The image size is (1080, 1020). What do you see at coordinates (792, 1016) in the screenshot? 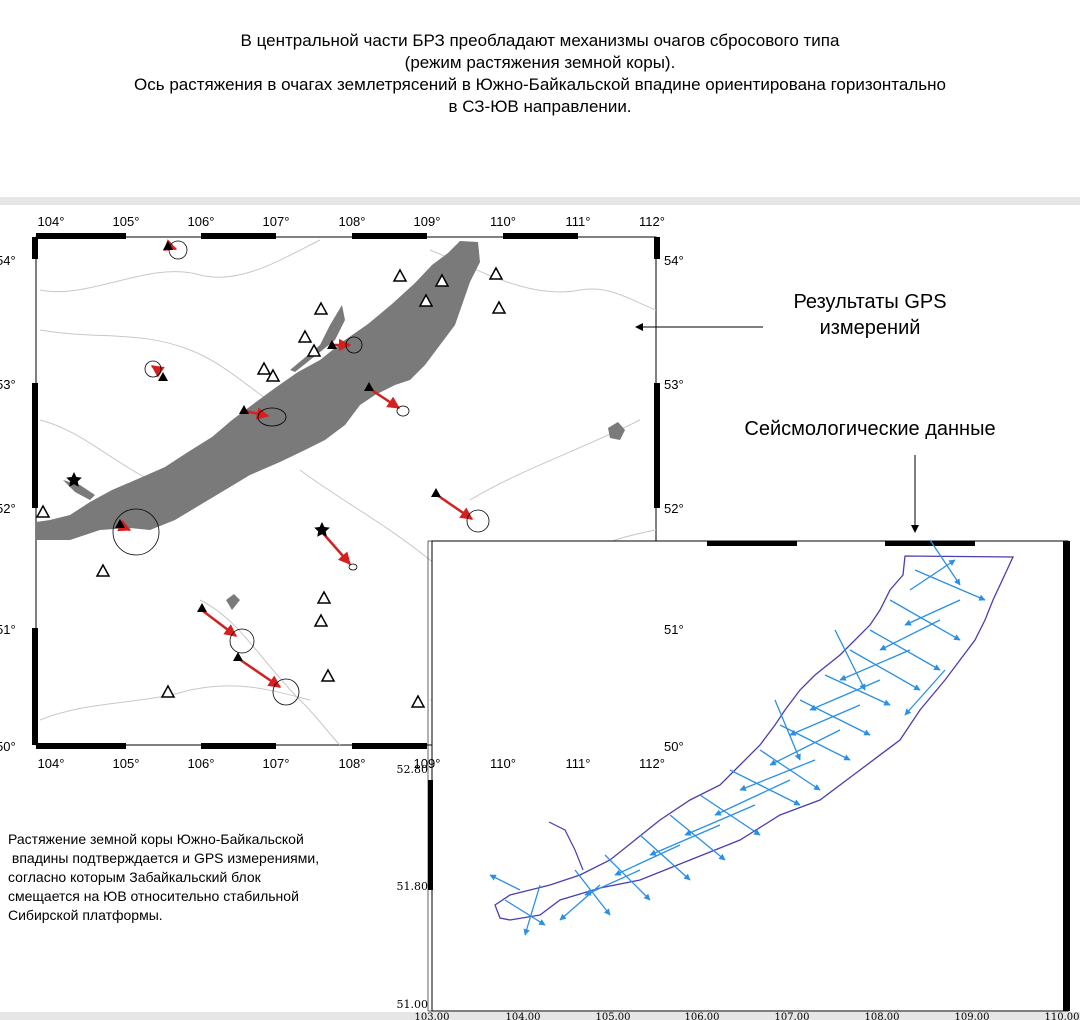
I see `inset-x-tick-4: 107.00` at bounding box center [792, 1016].